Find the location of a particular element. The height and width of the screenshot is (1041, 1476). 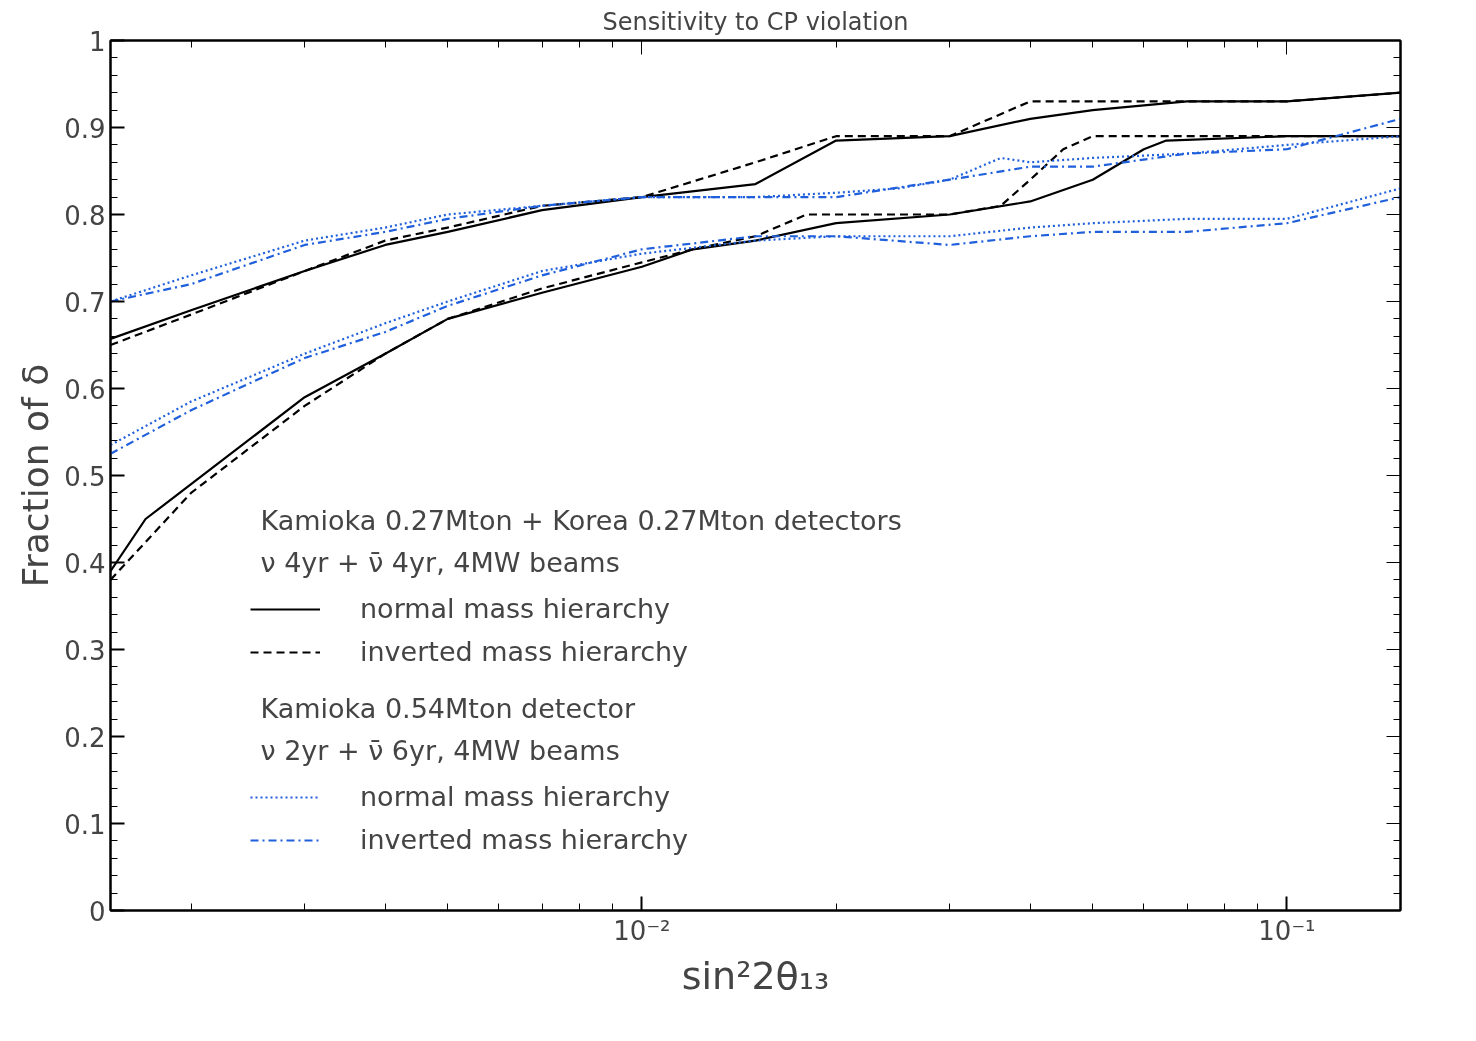

annotation: ν 4yr + ν̄ 4yr, 4MW beams is located at coordinates (440, 562).